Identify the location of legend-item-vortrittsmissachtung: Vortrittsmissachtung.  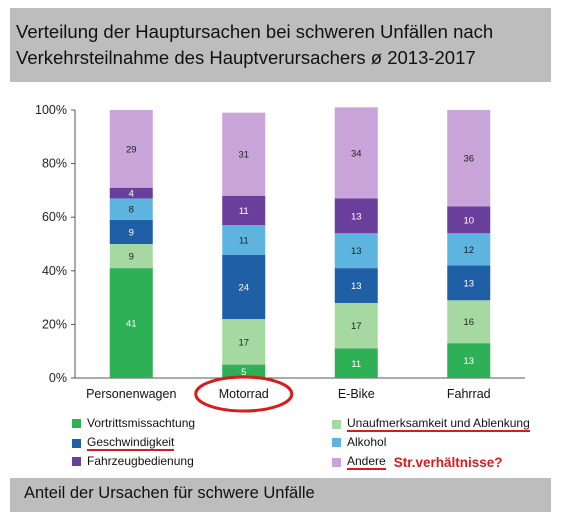
(133, 423).